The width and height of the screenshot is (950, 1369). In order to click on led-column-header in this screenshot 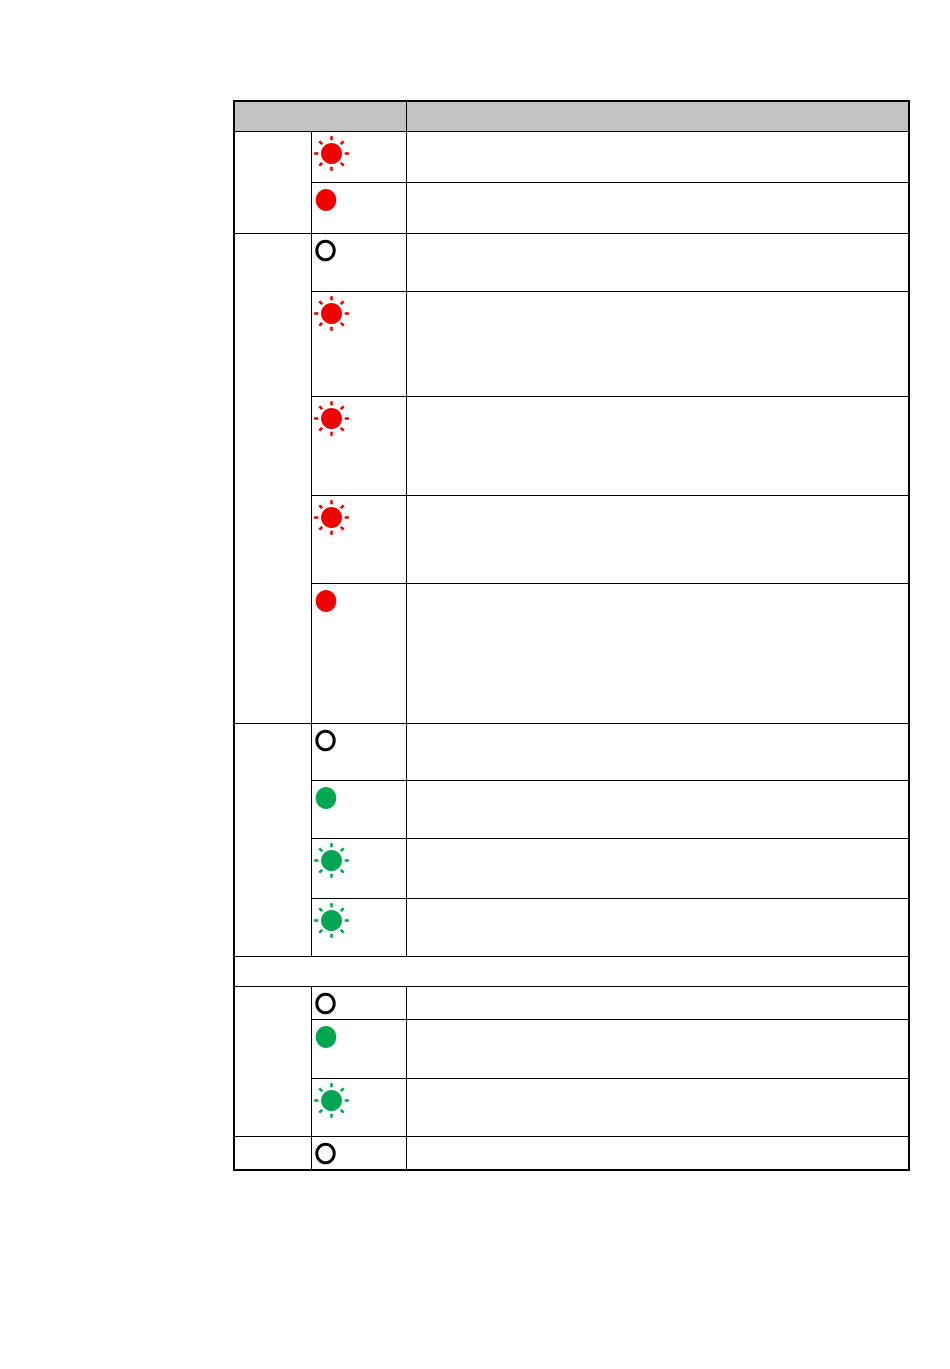, I will do `click(320, 116)`.